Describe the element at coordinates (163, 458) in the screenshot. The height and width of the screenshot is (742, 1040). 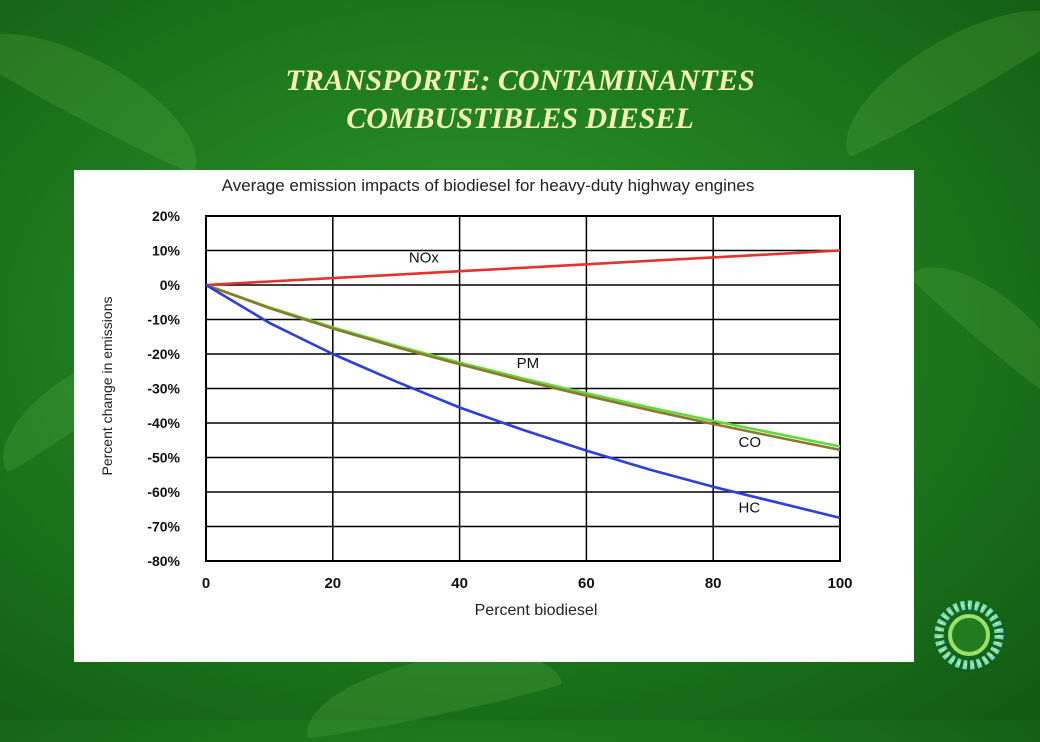
I see `y-tick-label: -50%` at that location.